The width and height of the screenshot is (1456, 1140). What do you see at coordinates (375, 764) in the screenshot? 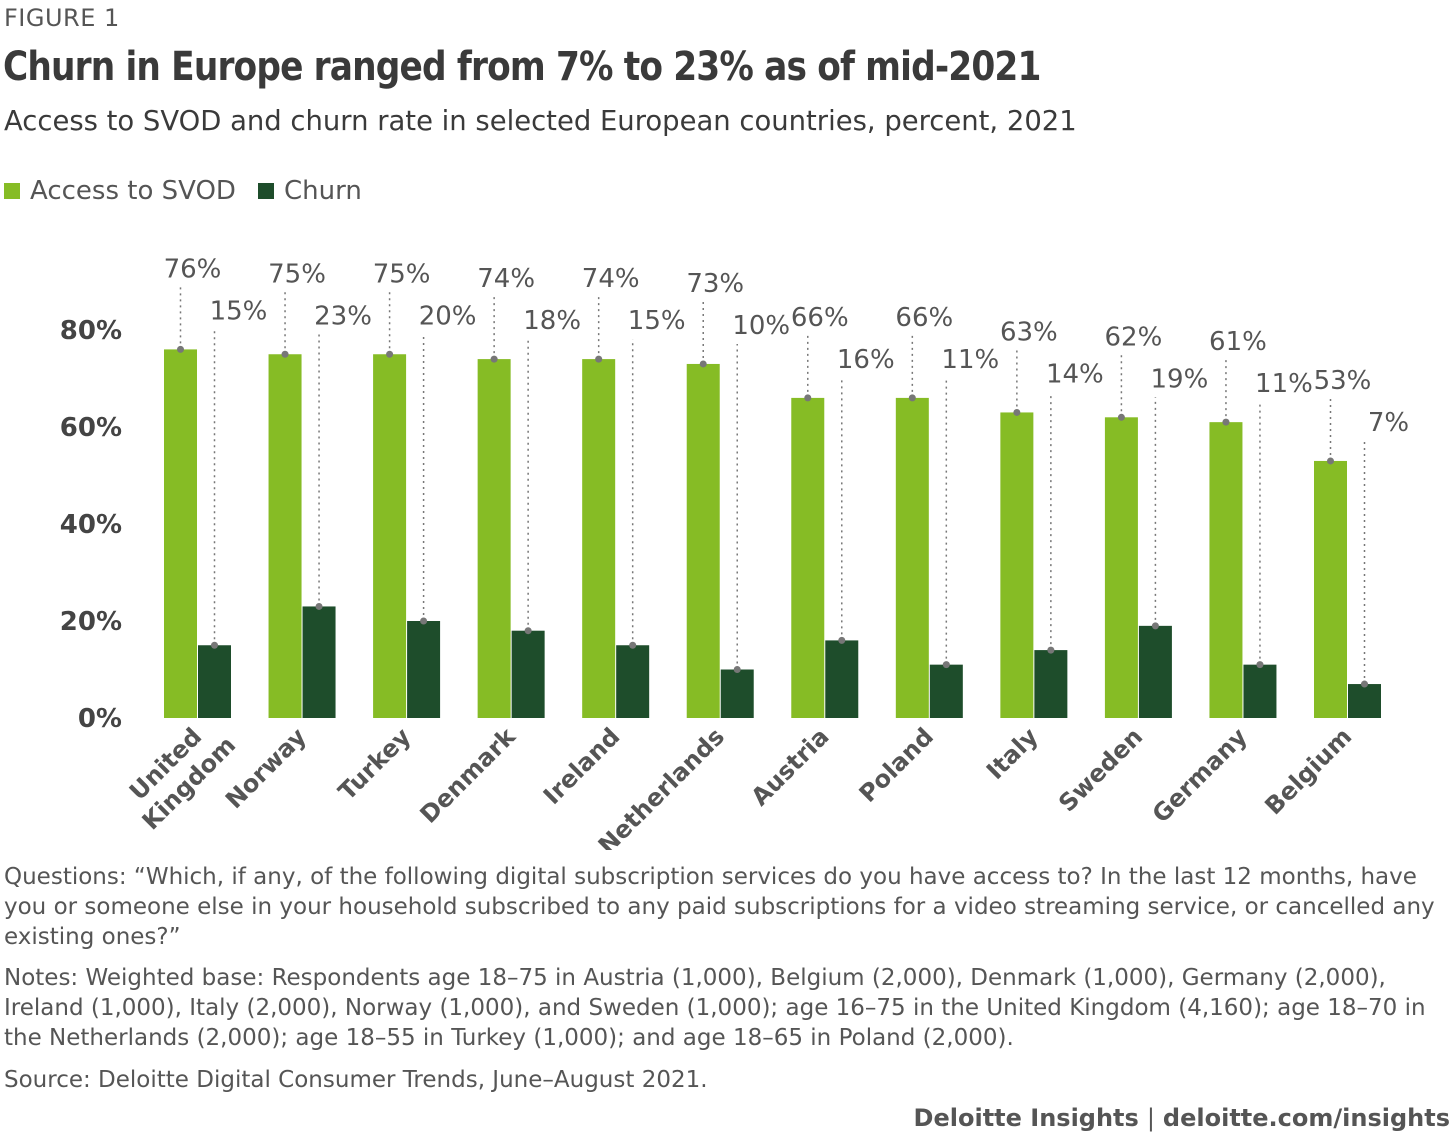
I see `x-tick-label: Turkey` at bounding box center [375, 764].